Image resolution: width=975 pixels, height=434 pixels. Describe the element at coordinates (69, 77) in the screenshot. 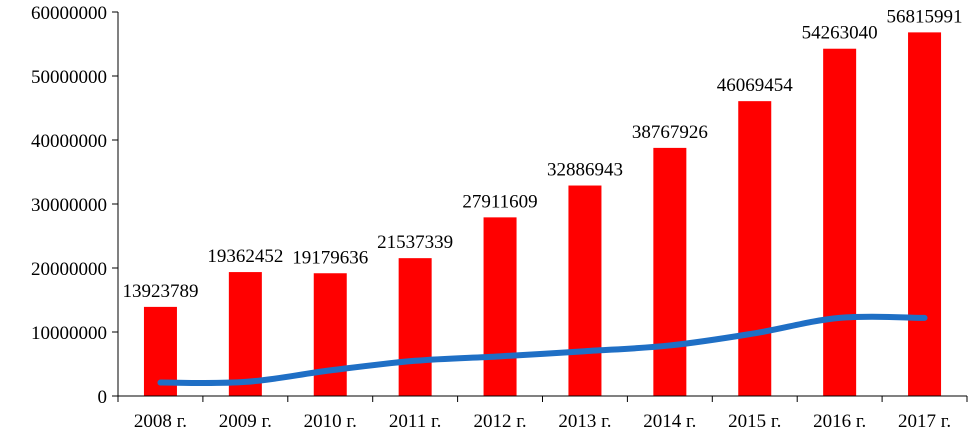

I see `y-tick-label: 50000000` at that location.